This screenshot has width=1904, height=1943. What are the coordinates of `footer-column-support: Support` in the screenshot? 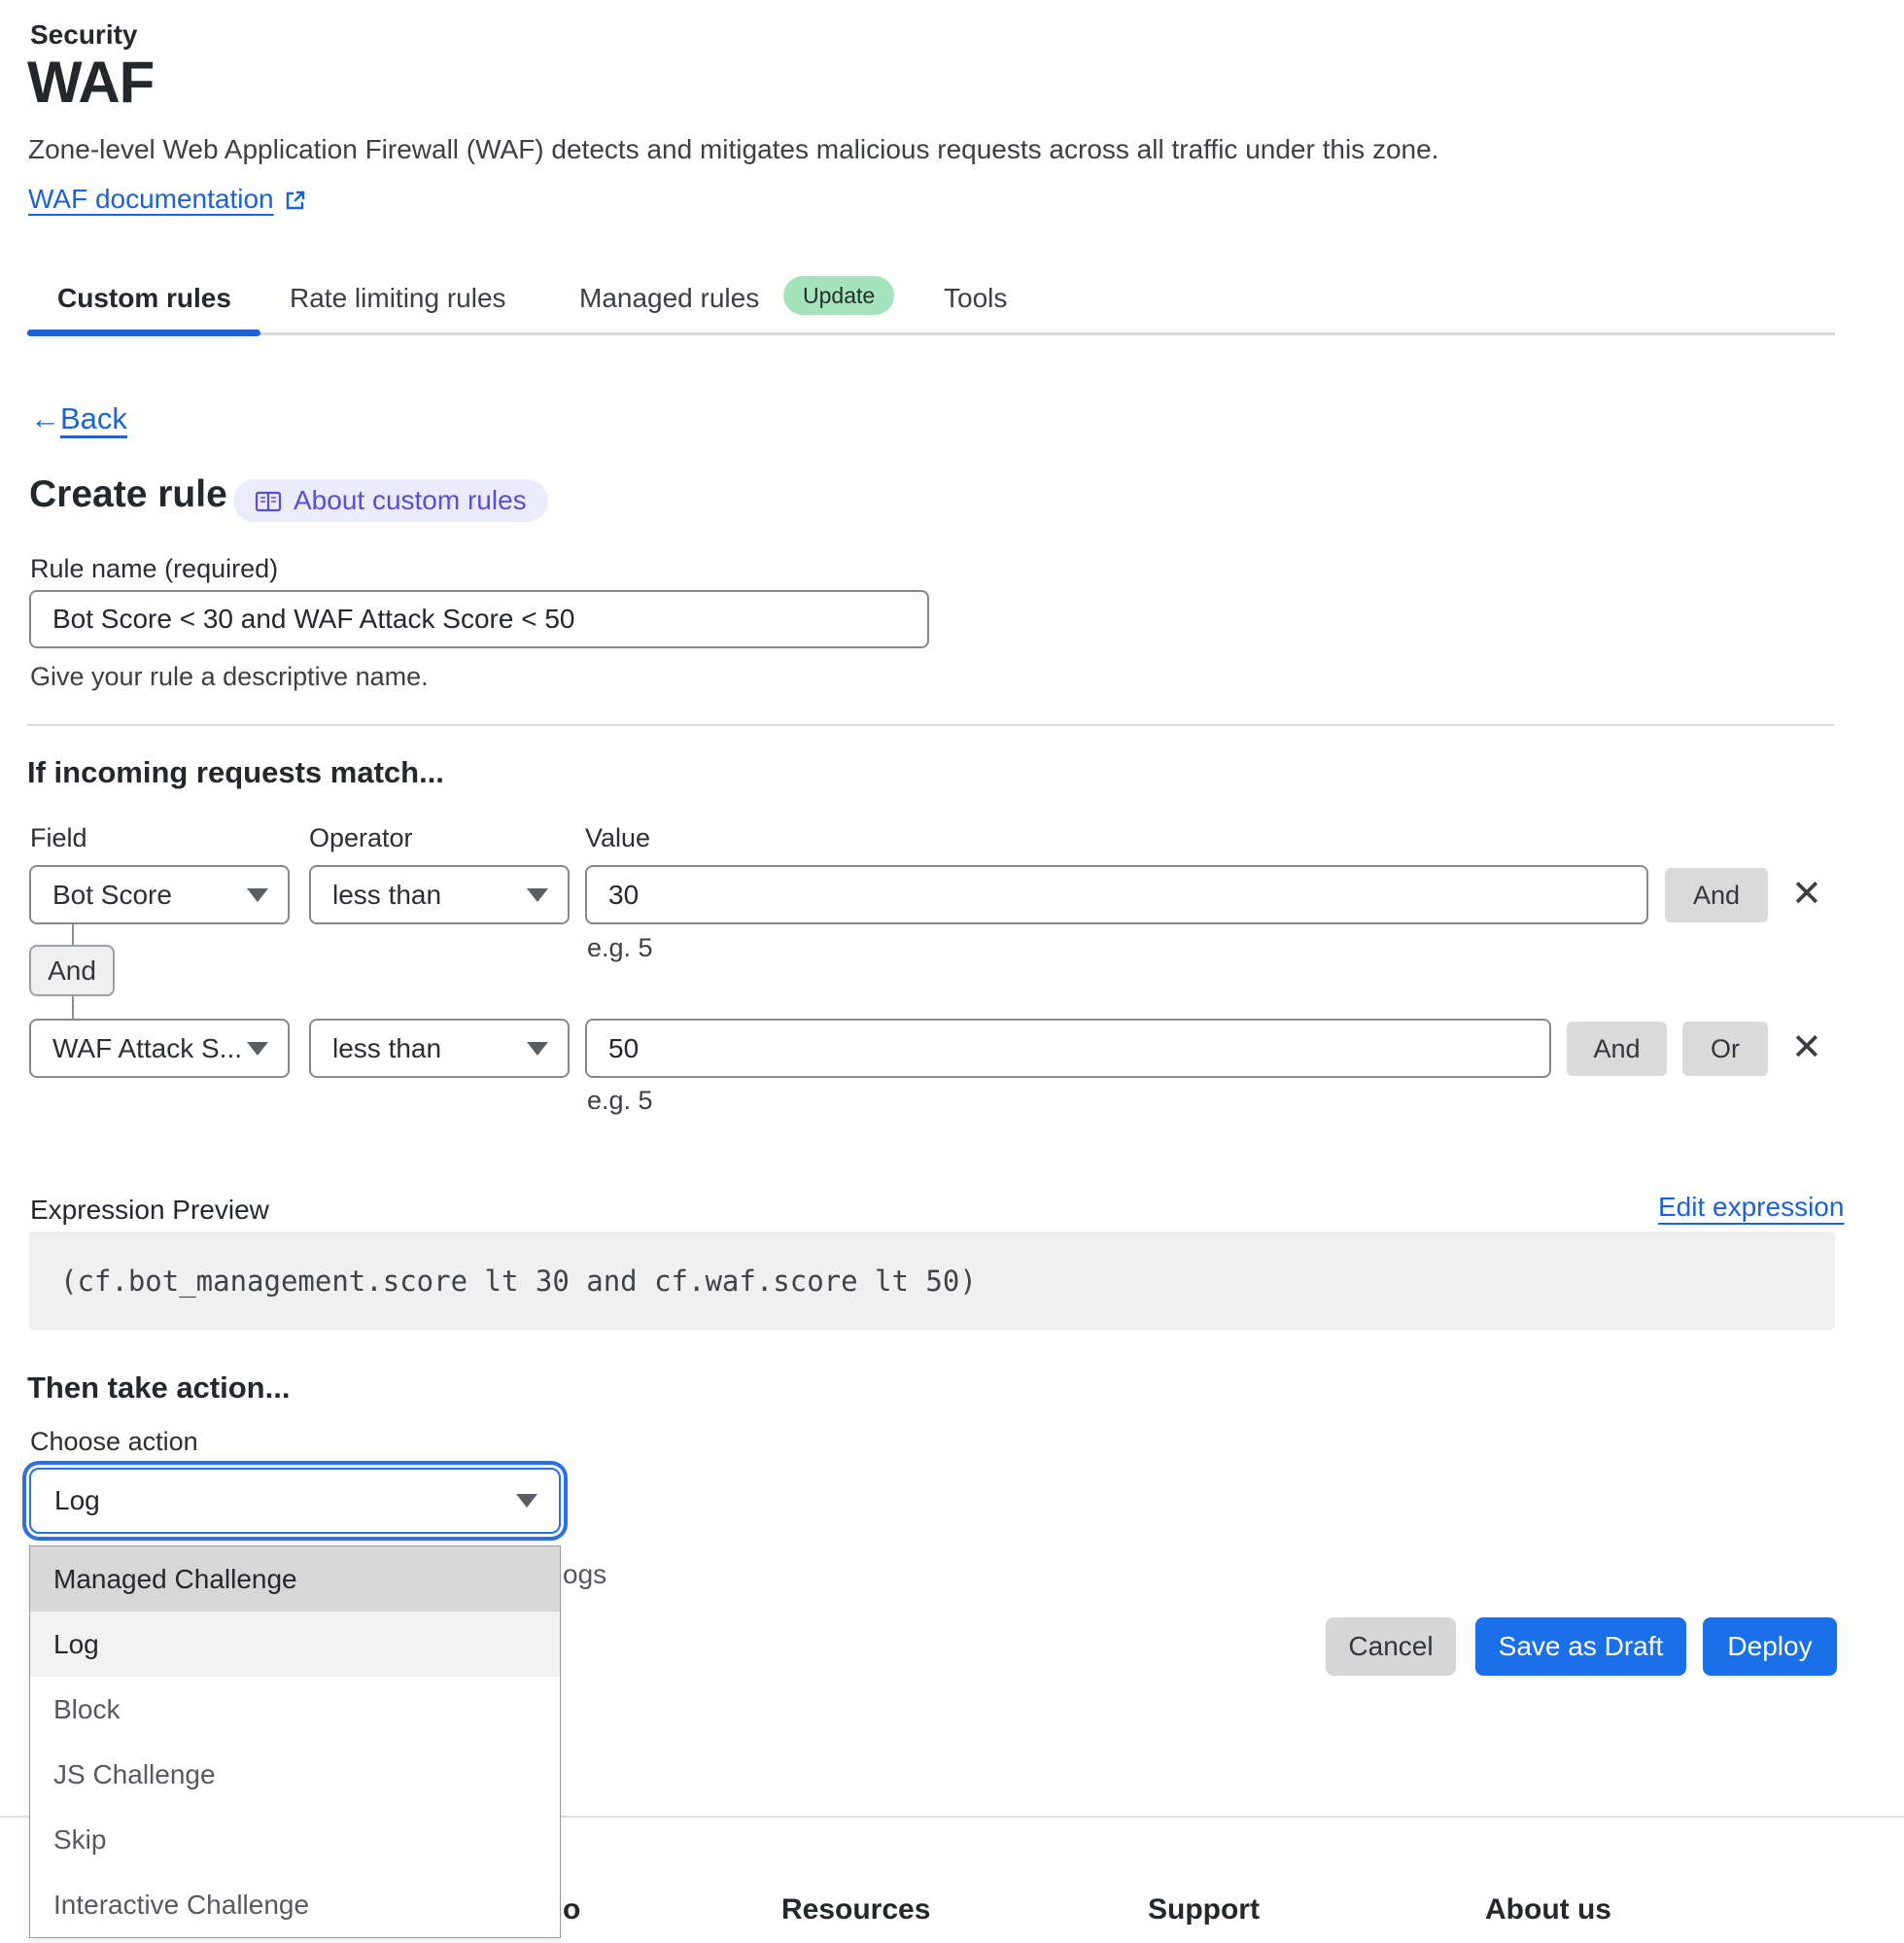 It's located at (1204, 1909).